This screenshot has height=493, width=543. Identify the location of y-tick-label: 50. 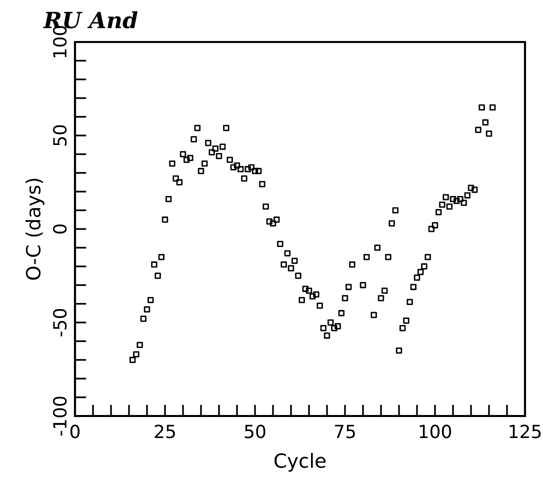
(59, 135).